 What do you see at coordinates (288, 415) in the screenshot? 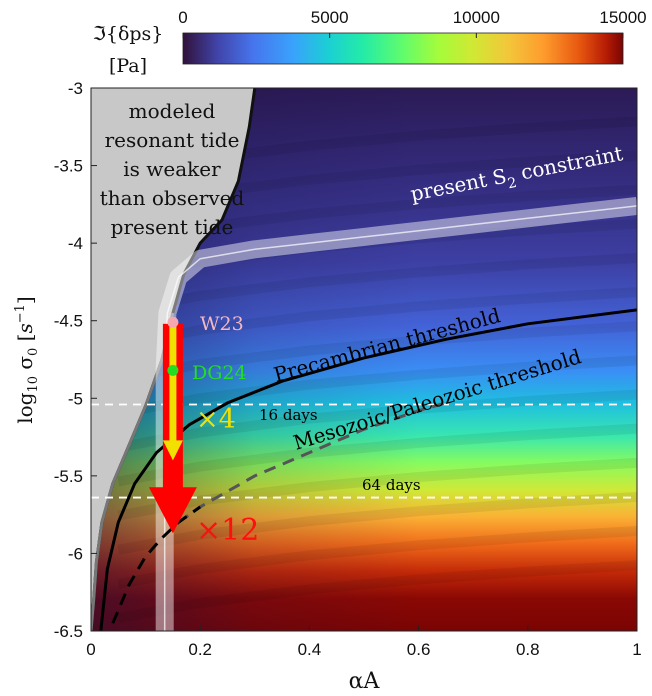
I see `days-16-label: 16 days` at bounding box center [288, 415].